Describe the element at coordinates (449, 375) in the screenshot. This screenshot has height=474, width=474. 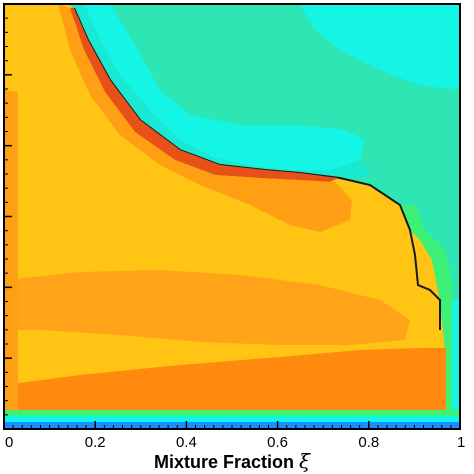
I see `right-edge-green` at that location.